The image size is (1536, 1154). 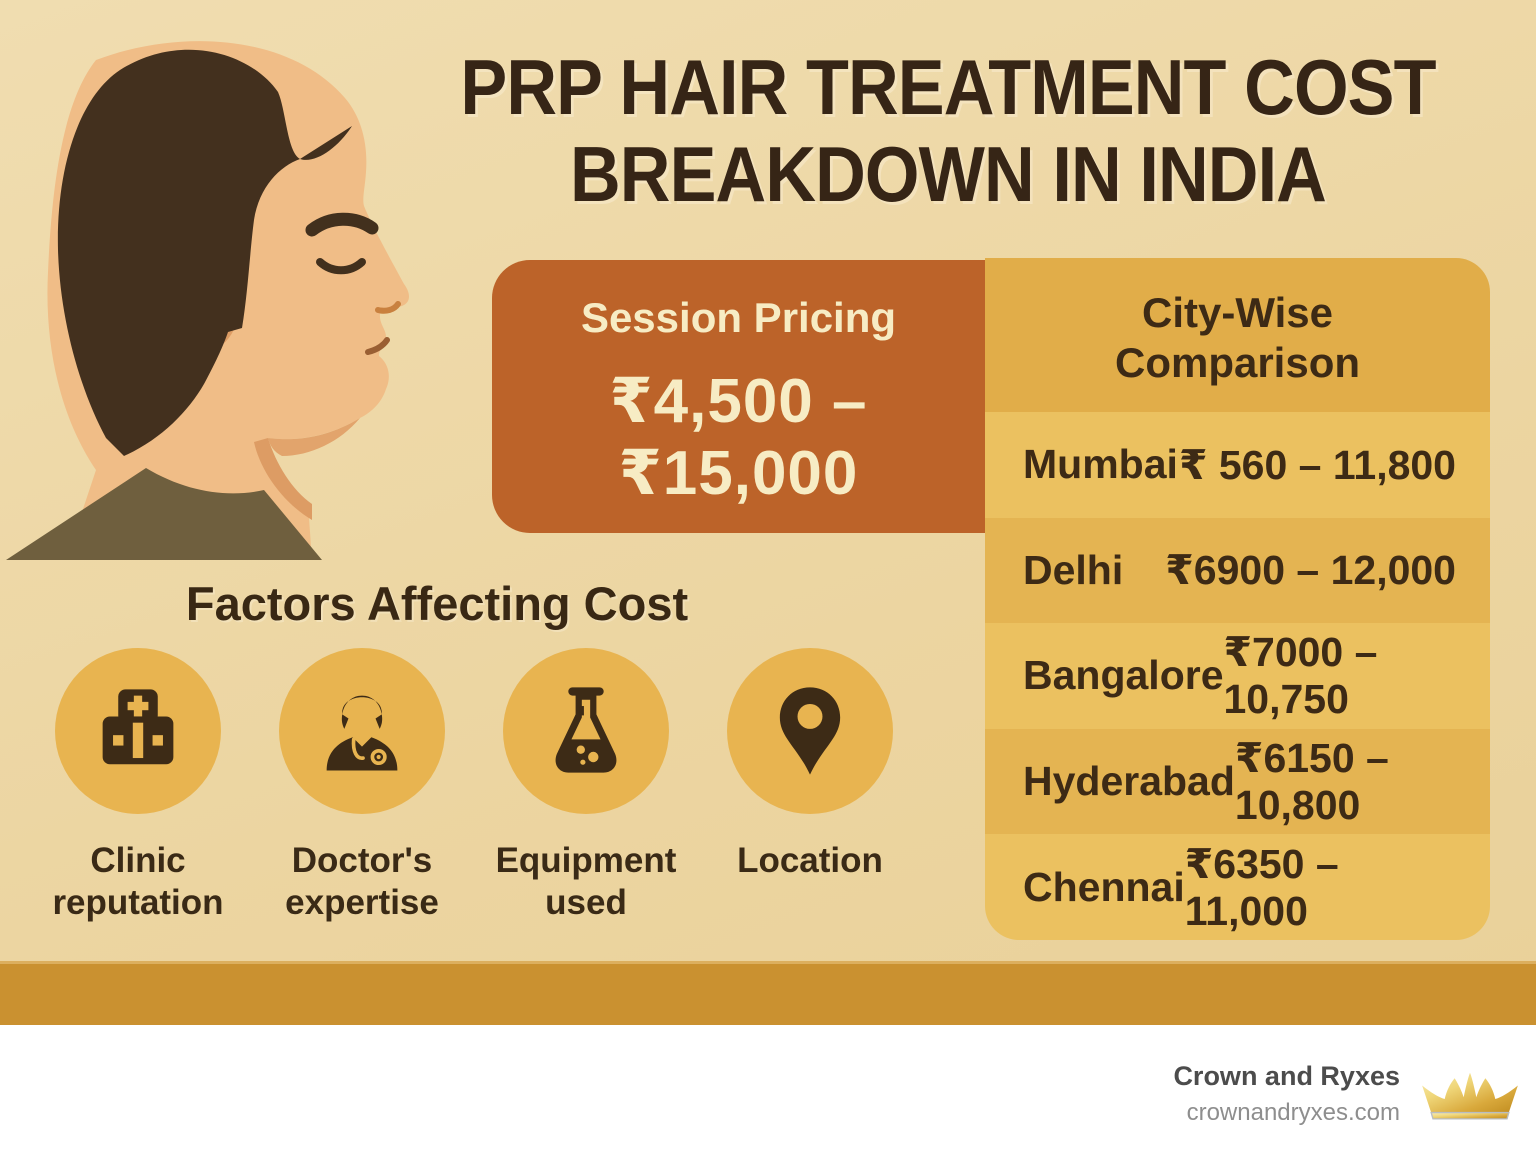 What do you see at coordinates (1470, 1096) in the screenshot?
I see `crown-icon` at bounding box center [1470, 1096].